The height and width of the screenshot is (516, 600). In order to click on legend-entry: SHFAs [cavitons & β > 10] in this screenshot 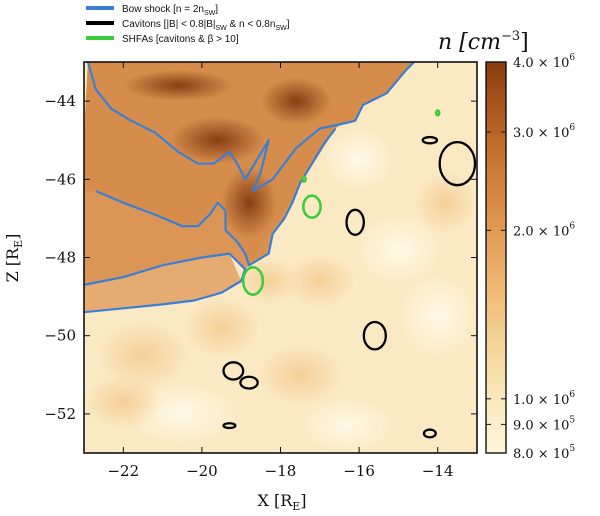, I will do `click(180, 39)`.